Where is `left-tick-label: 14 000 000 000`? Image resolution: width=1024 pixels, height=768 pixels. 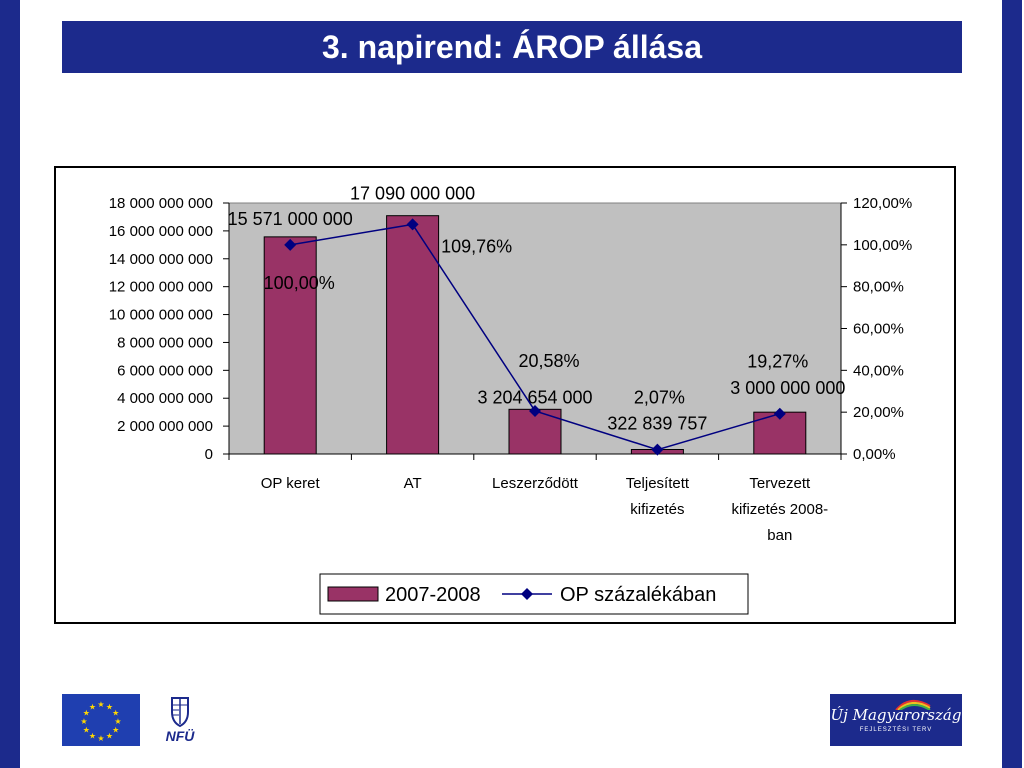
left-tick-label: 14 000 000 000 is located at coordinates (161, 259).